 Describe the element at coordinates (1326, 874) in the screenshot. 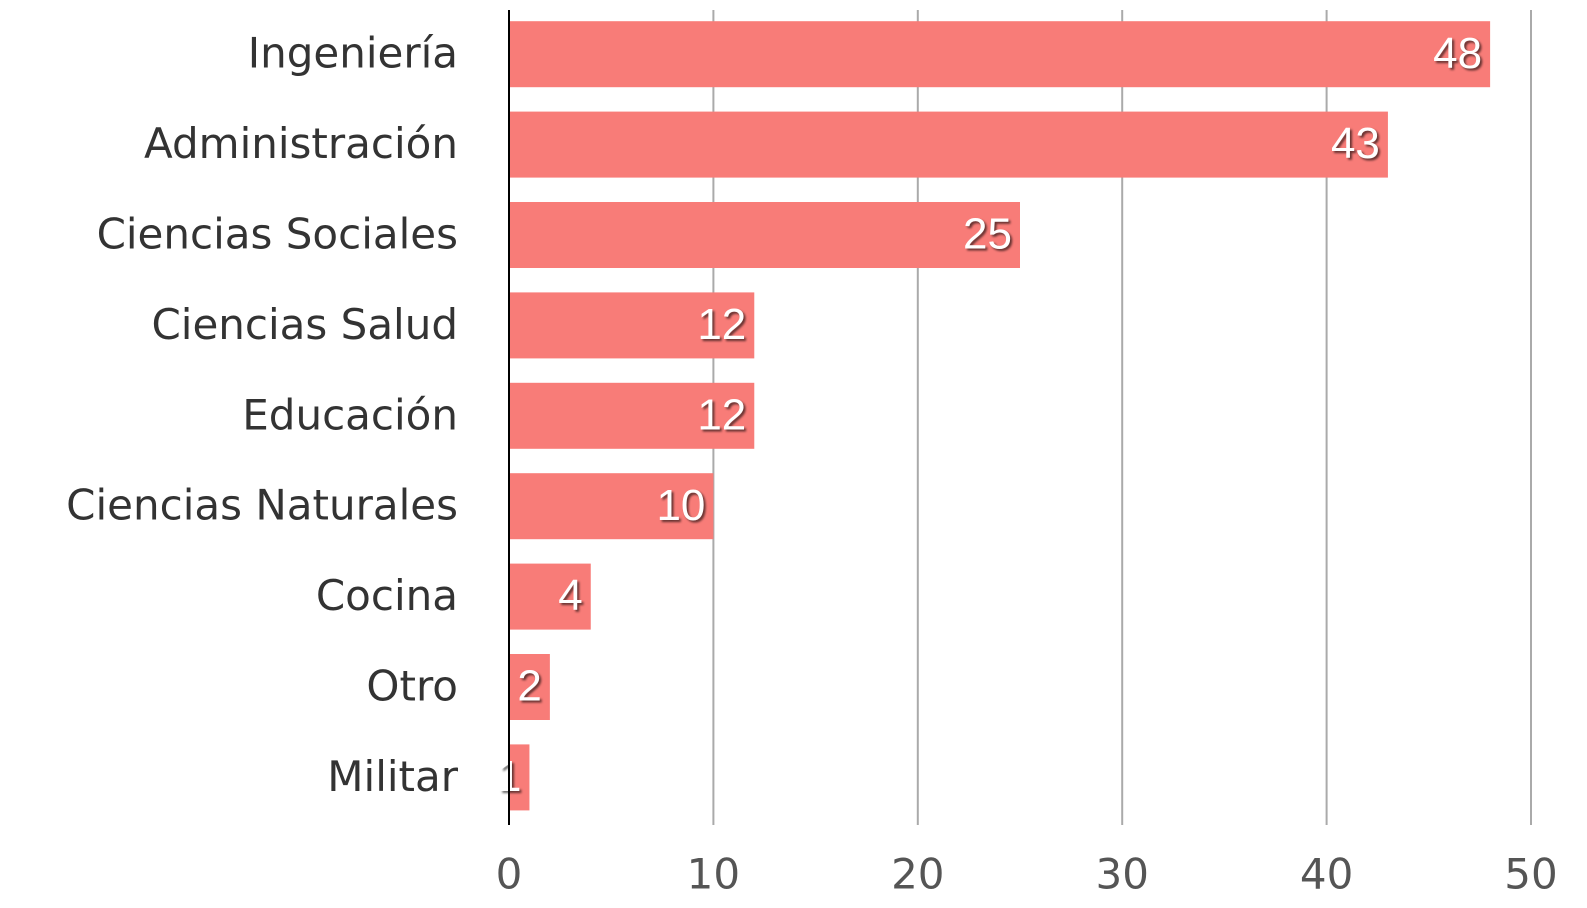

I see `x-tick-label: 40` at that location.